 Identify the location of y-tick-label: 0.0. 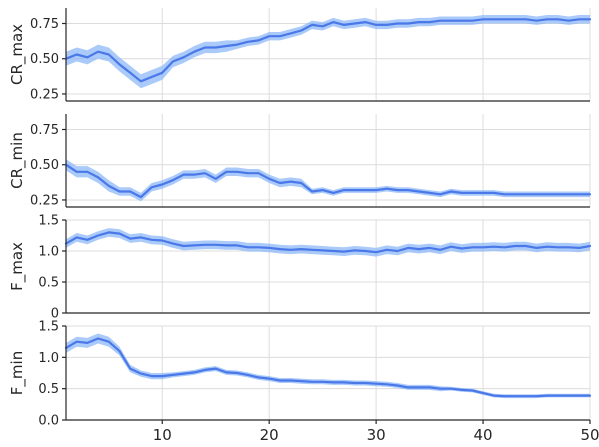
(48, 421).